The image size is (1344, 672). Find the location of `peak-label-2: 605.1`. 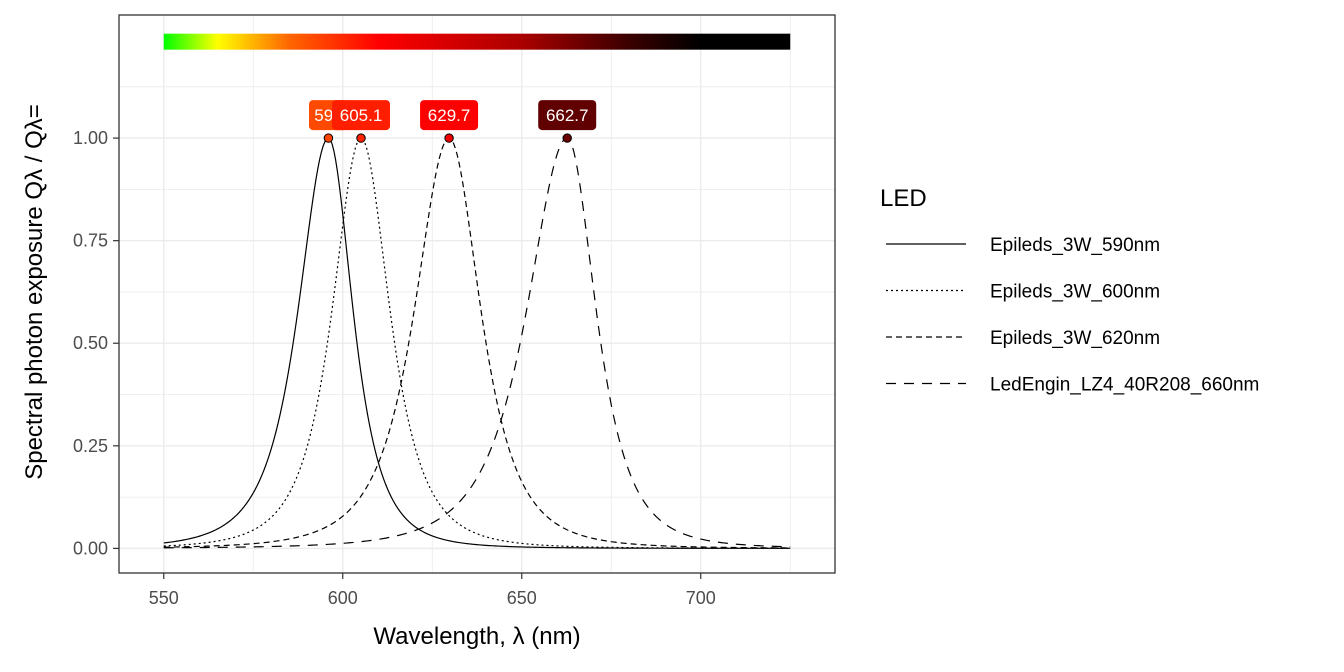

peak-label-2: 605.1 is located at coordinates (361, 115).